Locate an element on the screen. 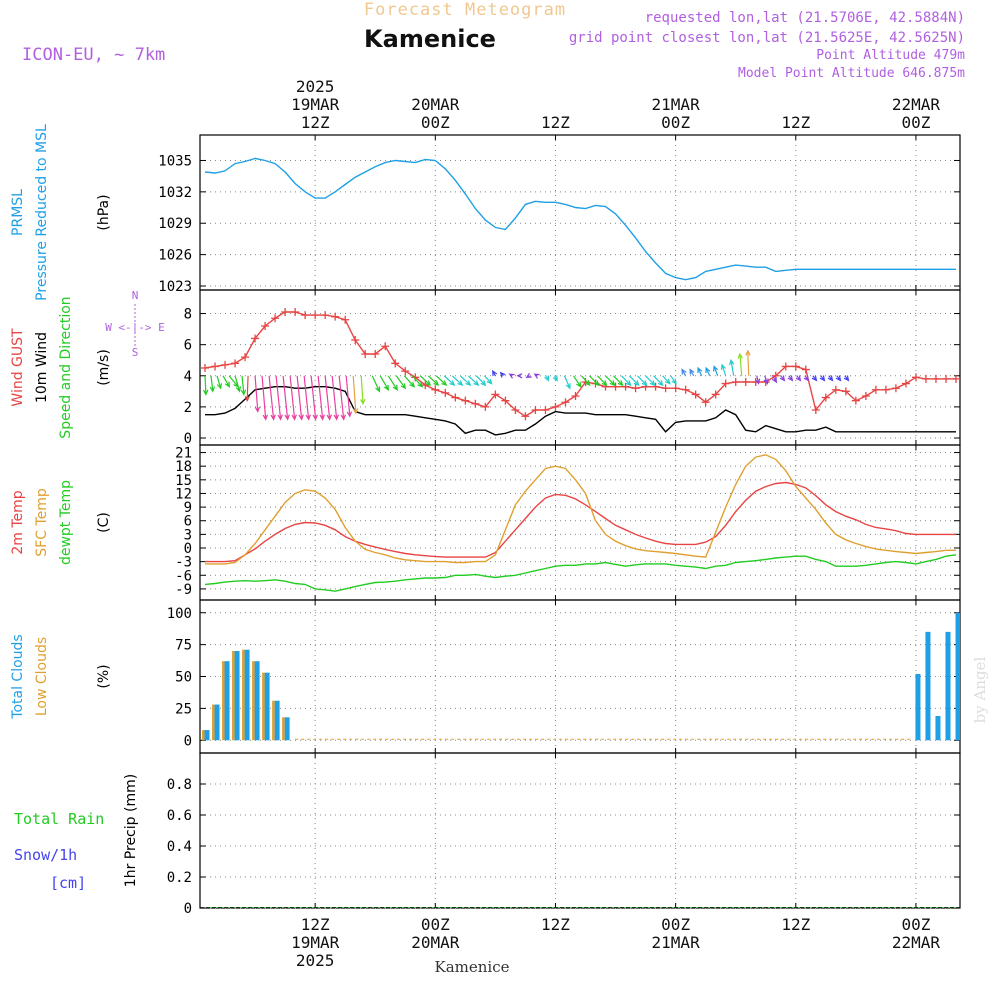 The image size is (1000, 1000). y-axis-label: 1hr Precip (mm) is located at coordinates (131, 830).